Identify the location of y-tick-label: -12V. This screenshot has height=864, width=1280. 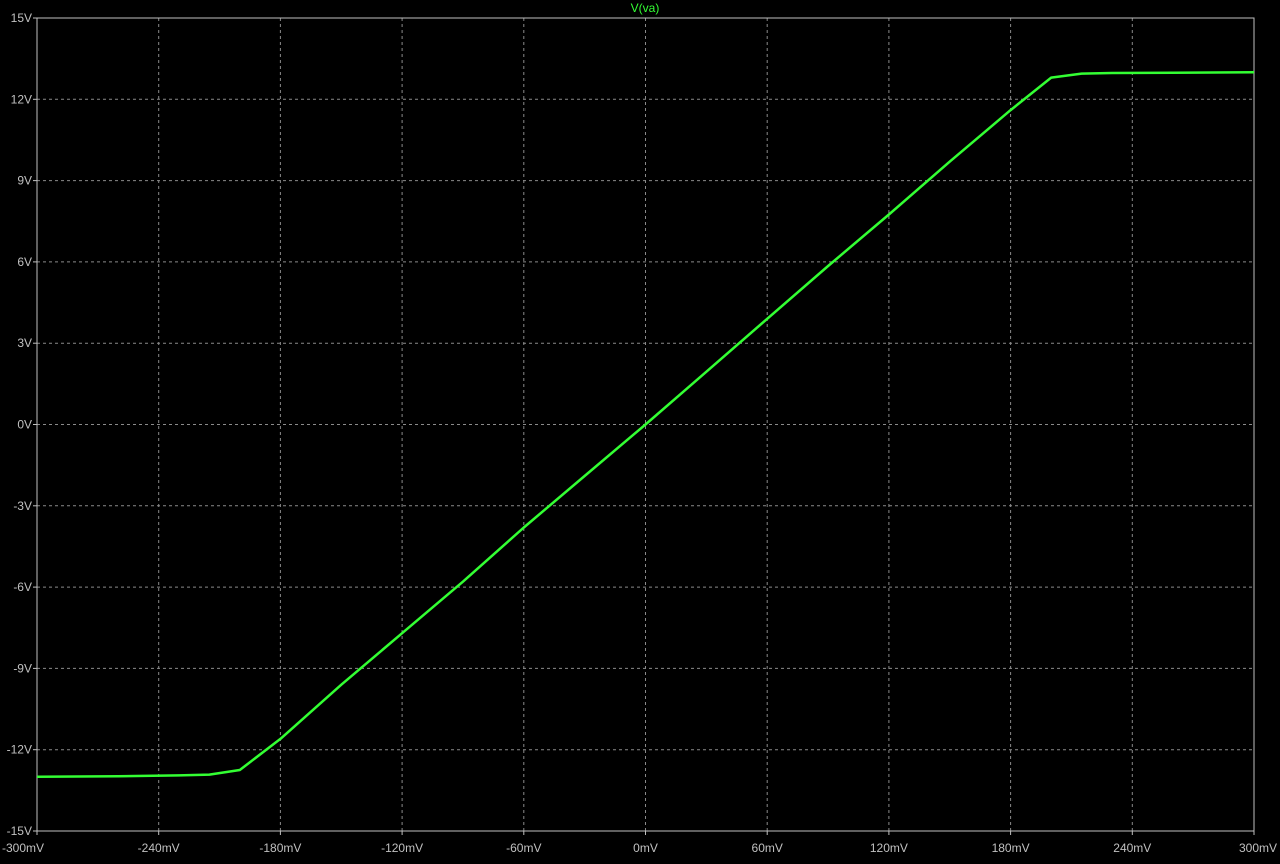
(19, 750).